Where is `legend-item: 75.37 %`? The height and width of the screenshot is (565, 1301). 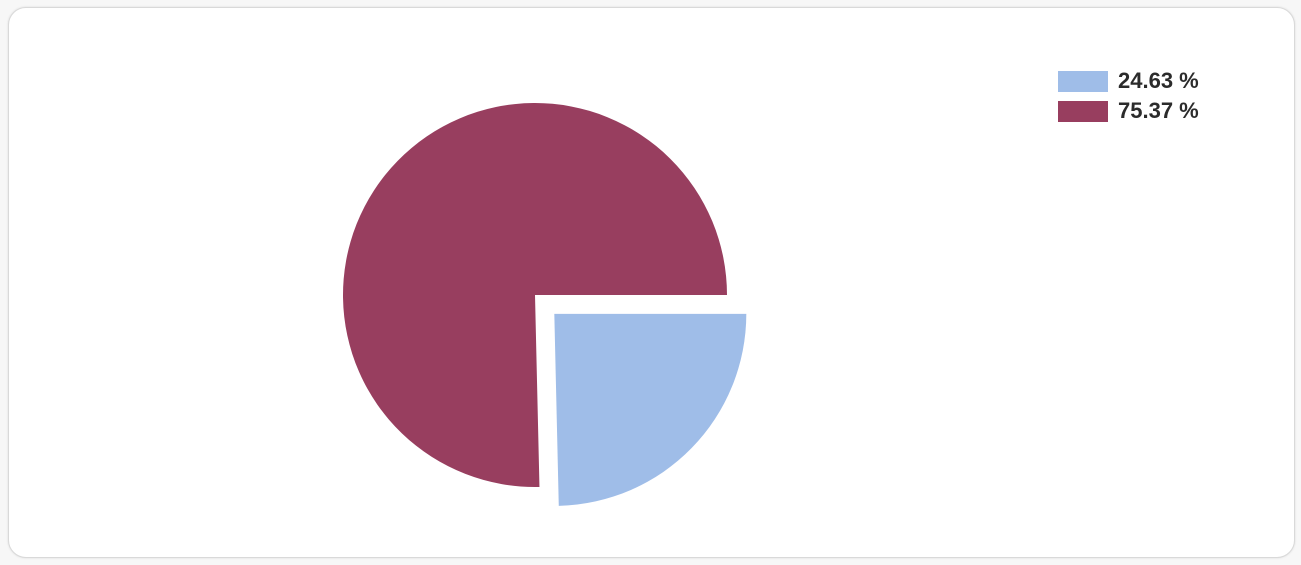 legend-item: 75.37 % is located at coordinates (1128, 111).